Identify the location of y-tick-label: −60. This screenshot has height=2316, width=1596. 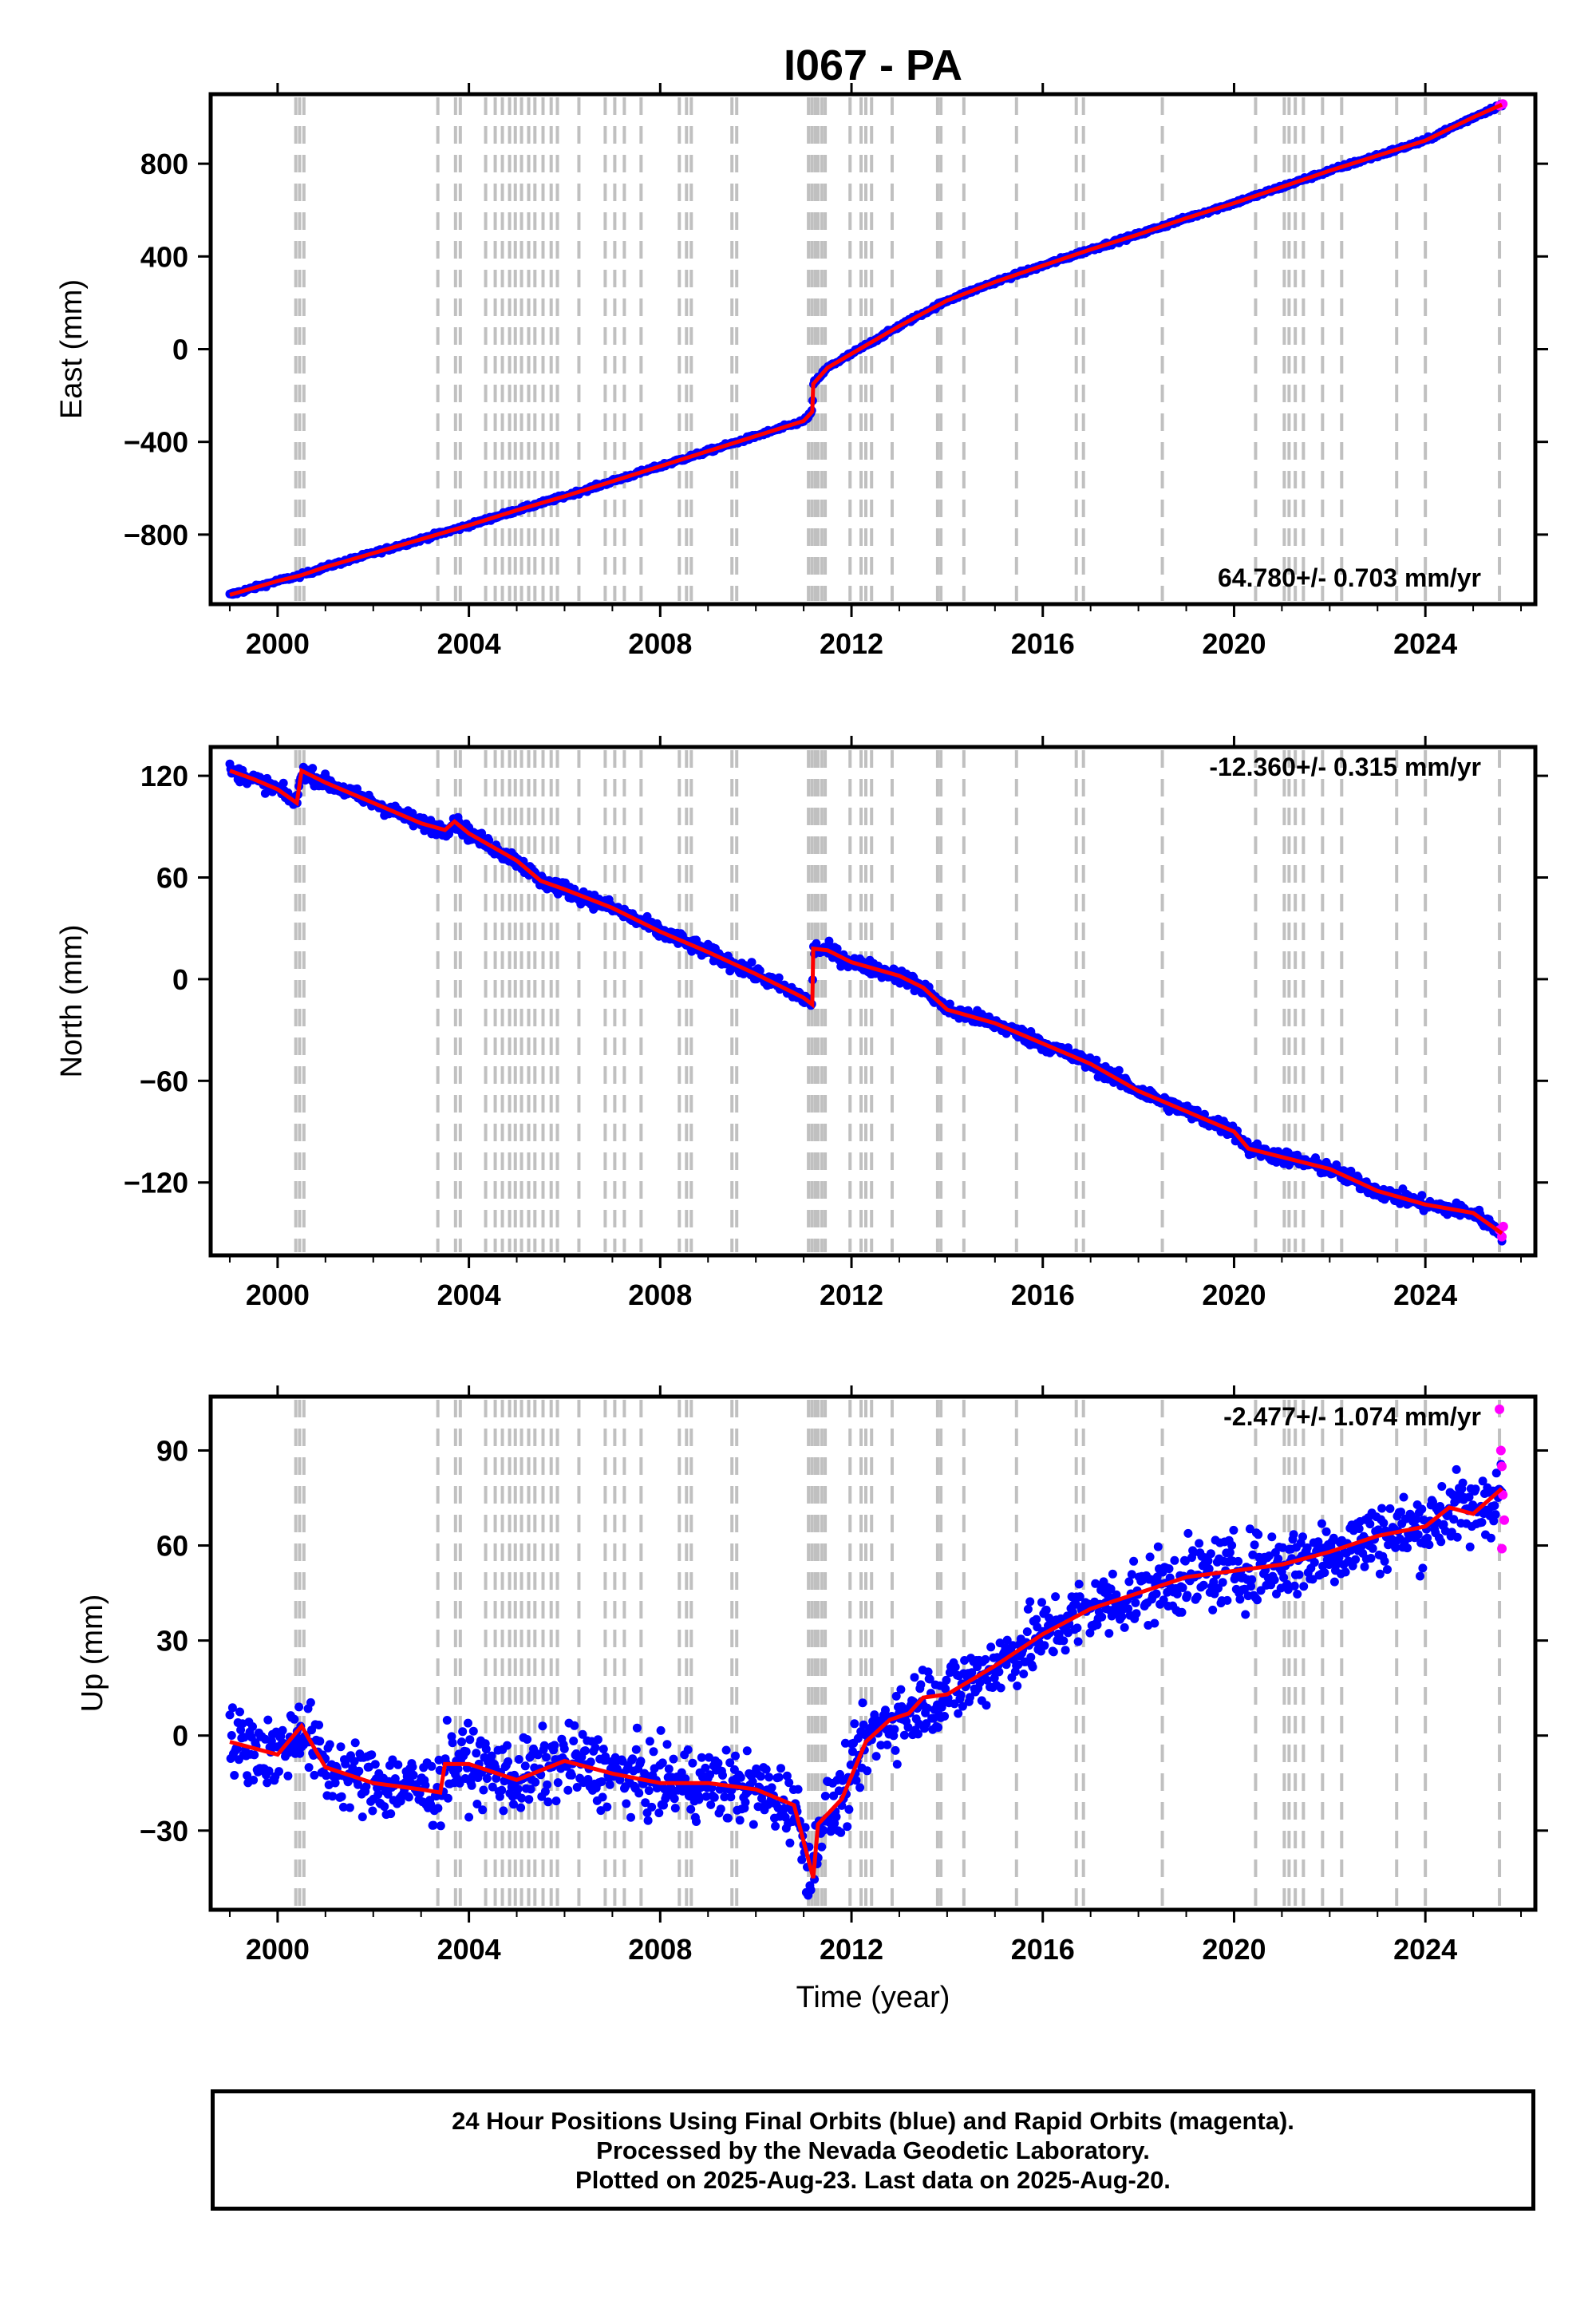
(164, 1081).